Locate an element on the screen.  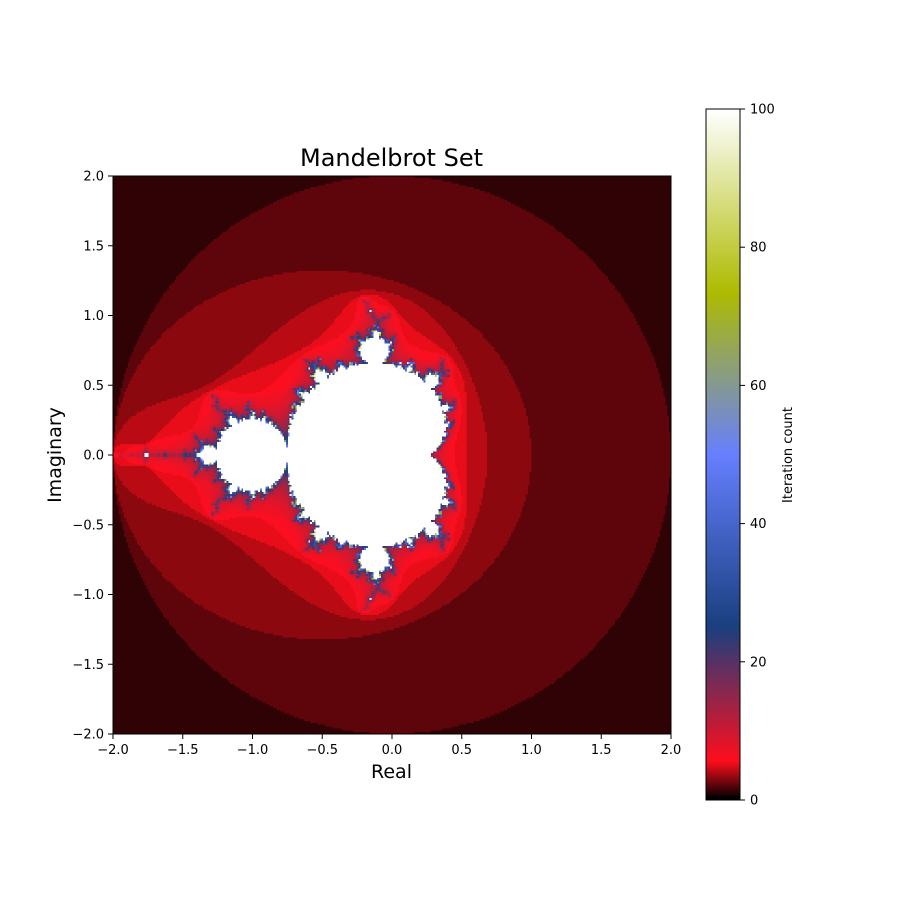
x-tick-label: −2.0 is located at coordinates (113, 750).